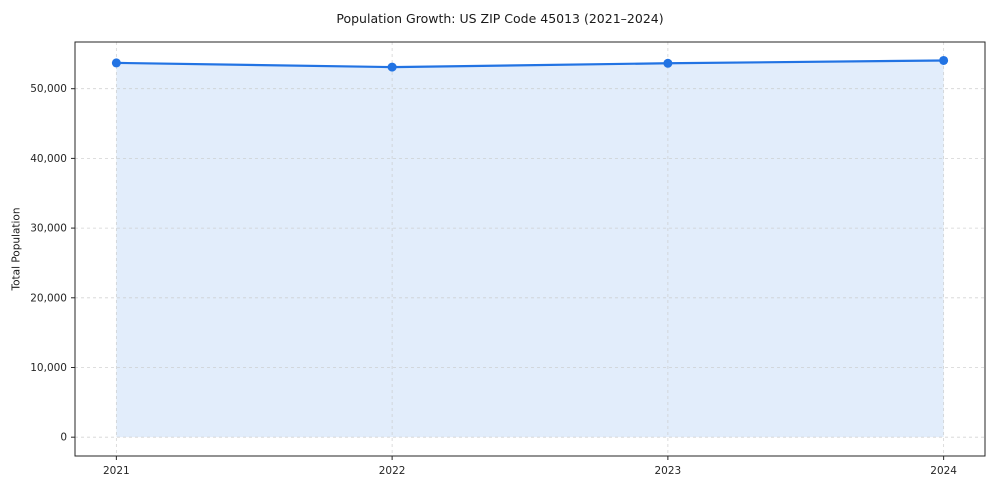 The height and width of the screenshot is (500, 1000). I want to click on y-tick-label: 50,000, so click(48, 89).